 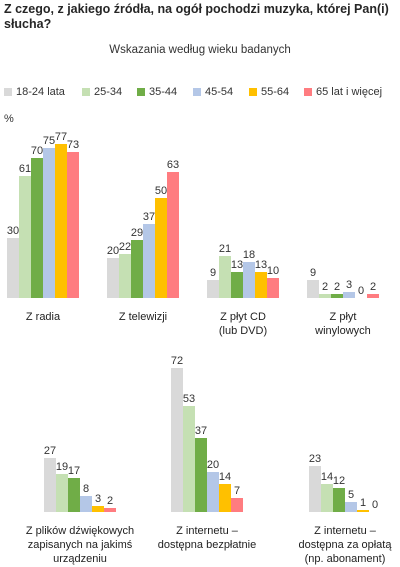 What do you see at coordinates (173, 165) in the screenshot?
I see `data-label: 63` at bounding box center [173, 165].